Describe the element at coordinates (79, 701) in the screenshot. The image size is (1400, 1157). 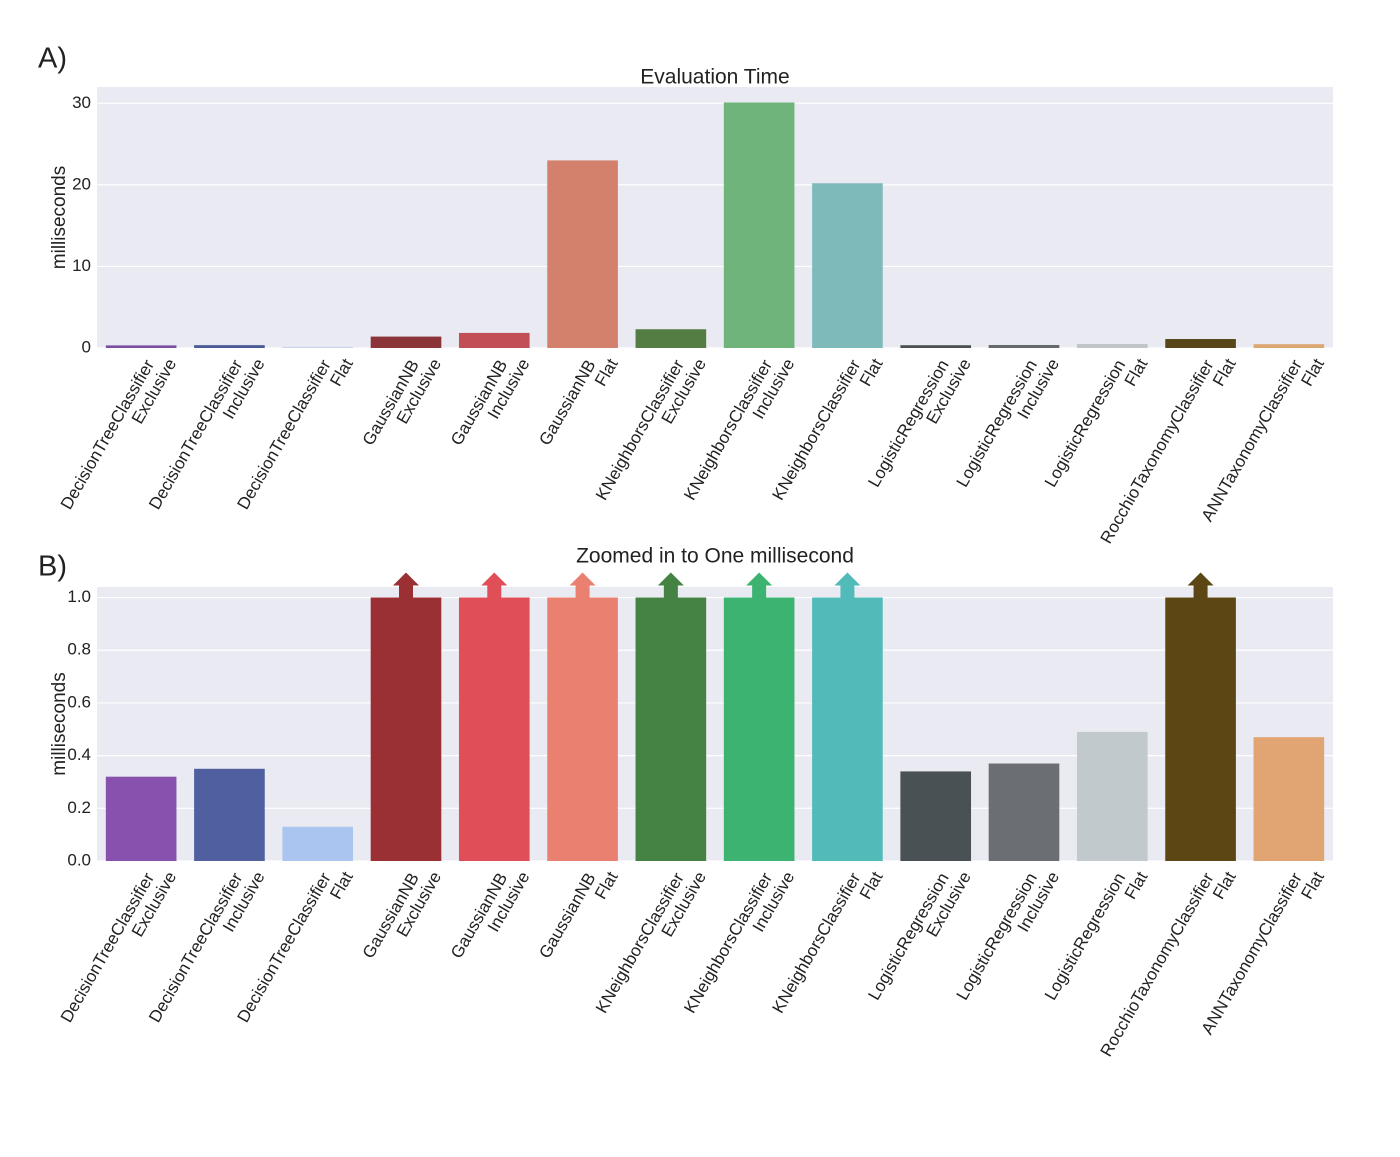
I see `y-tick-label: 0.6` at that location.